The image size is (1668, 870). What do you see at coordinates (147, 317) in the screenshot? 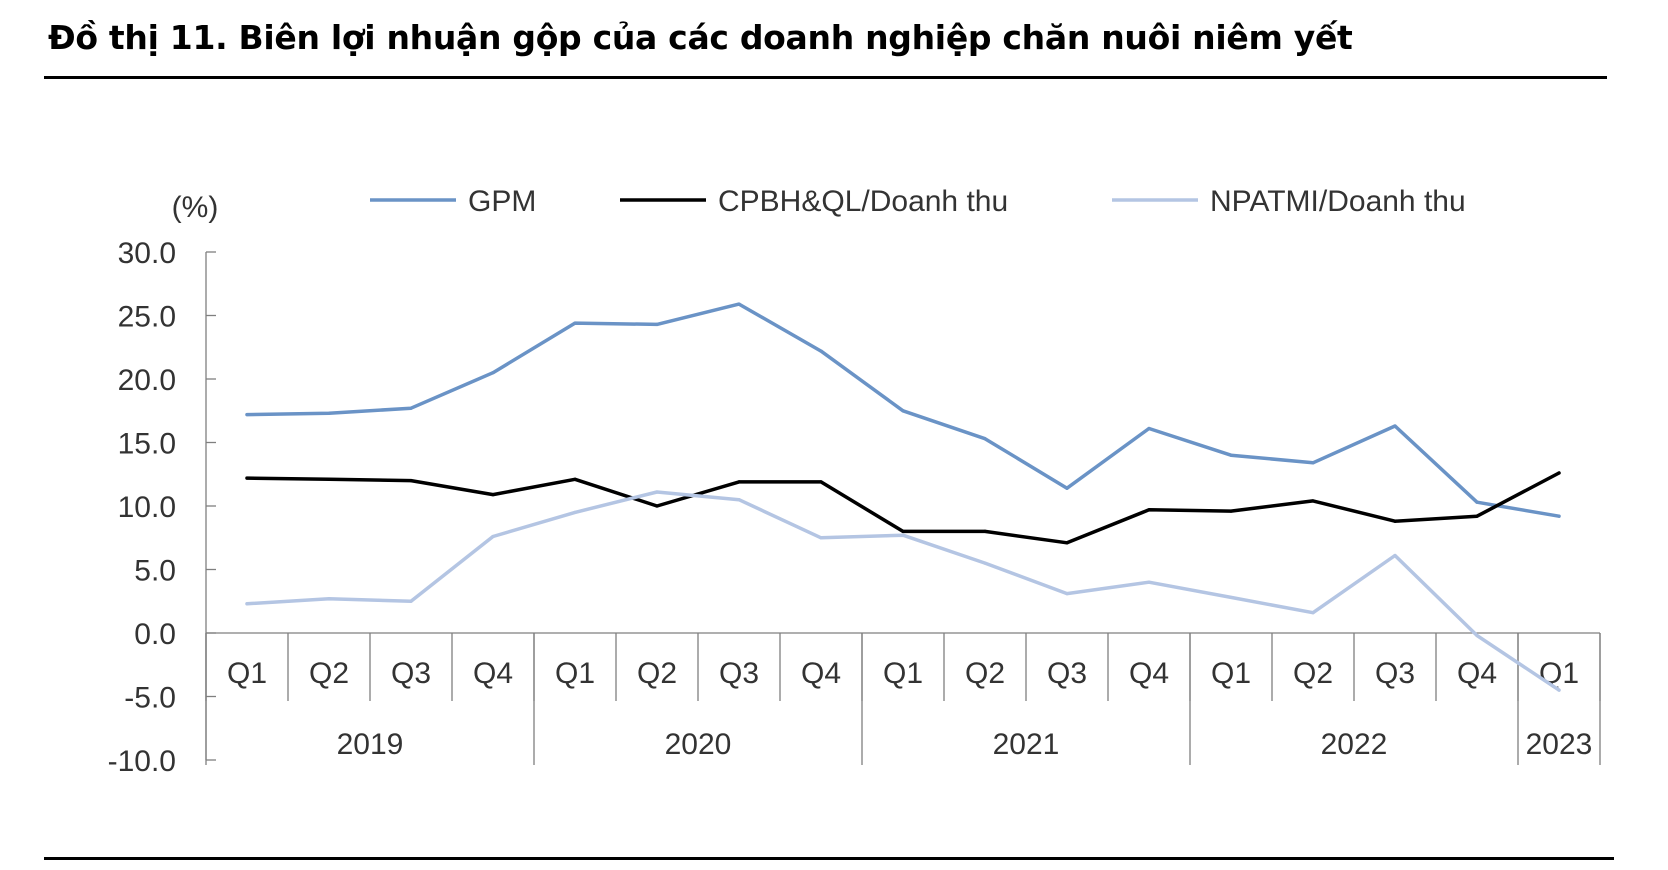
I see `y-tick-label: 25.0` at bounding box center [147, 317].